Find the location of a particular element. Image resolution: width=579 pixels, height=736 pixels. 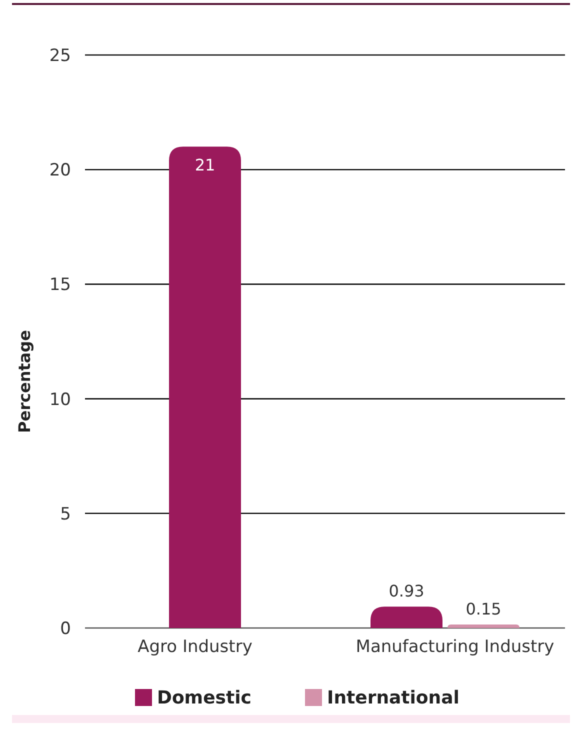

y-tick-label: 25 is located at coordinates (60, 56).